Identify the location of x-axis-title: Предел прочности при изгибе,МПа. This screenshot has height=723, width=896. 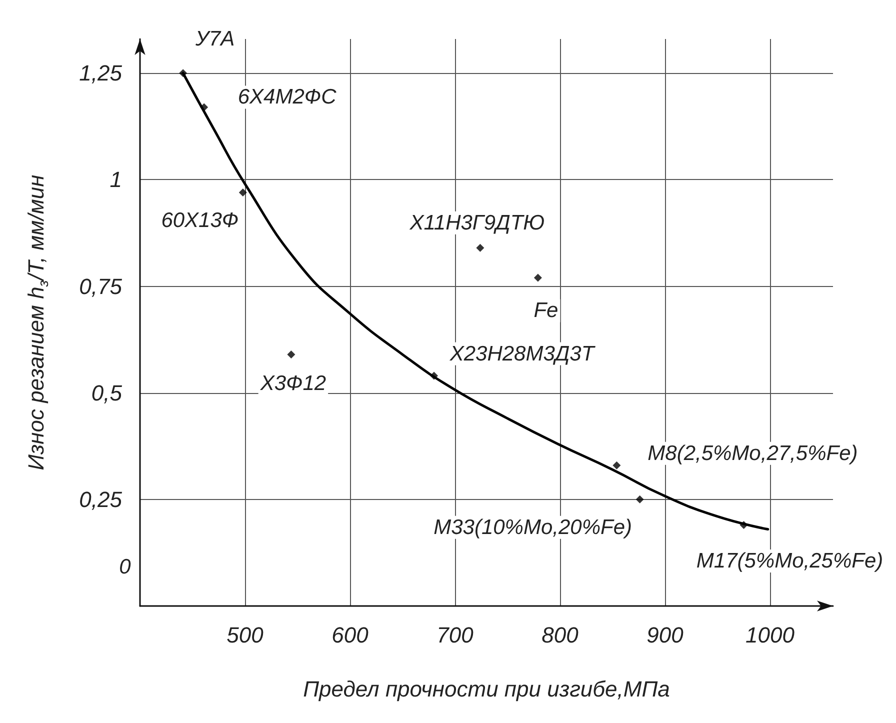
(486, 689).